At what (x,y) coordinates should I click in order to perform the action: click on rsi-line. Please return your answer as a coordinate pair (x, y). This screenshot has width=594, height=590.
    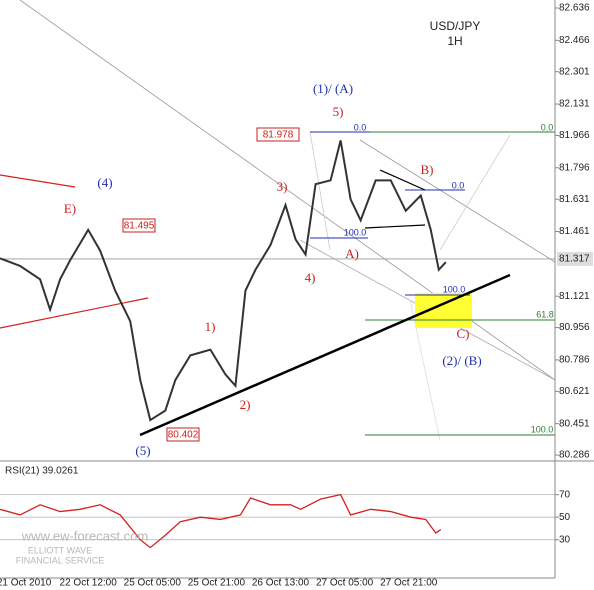
    Looking at the image, I should click on (221, 521).